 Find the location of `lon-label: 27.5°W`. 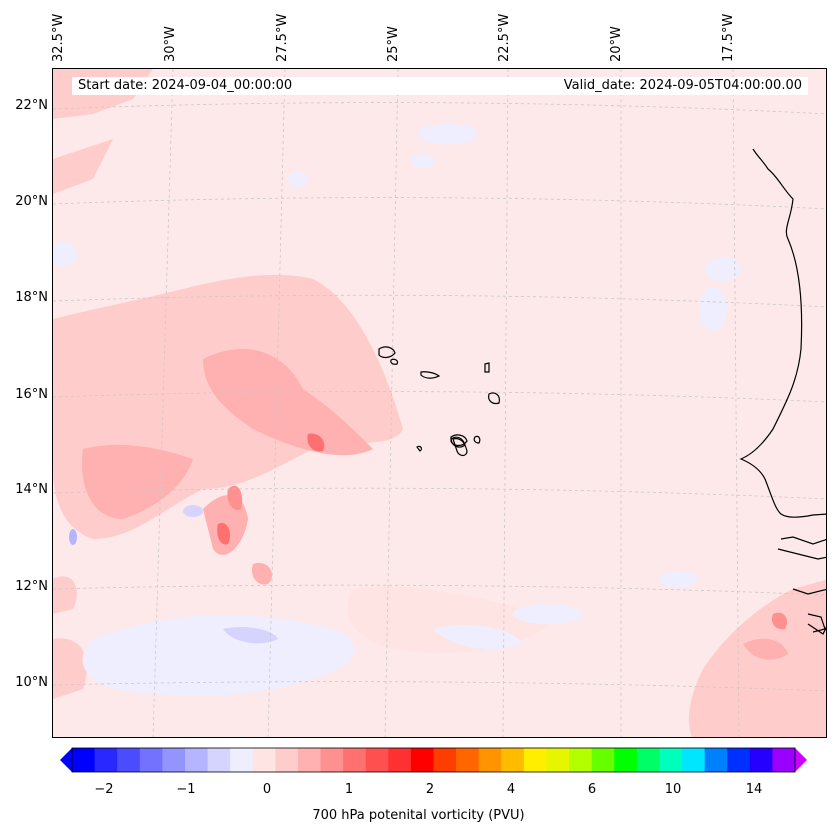

lon-label: 27.5°W is located at coordinates (282, 37).